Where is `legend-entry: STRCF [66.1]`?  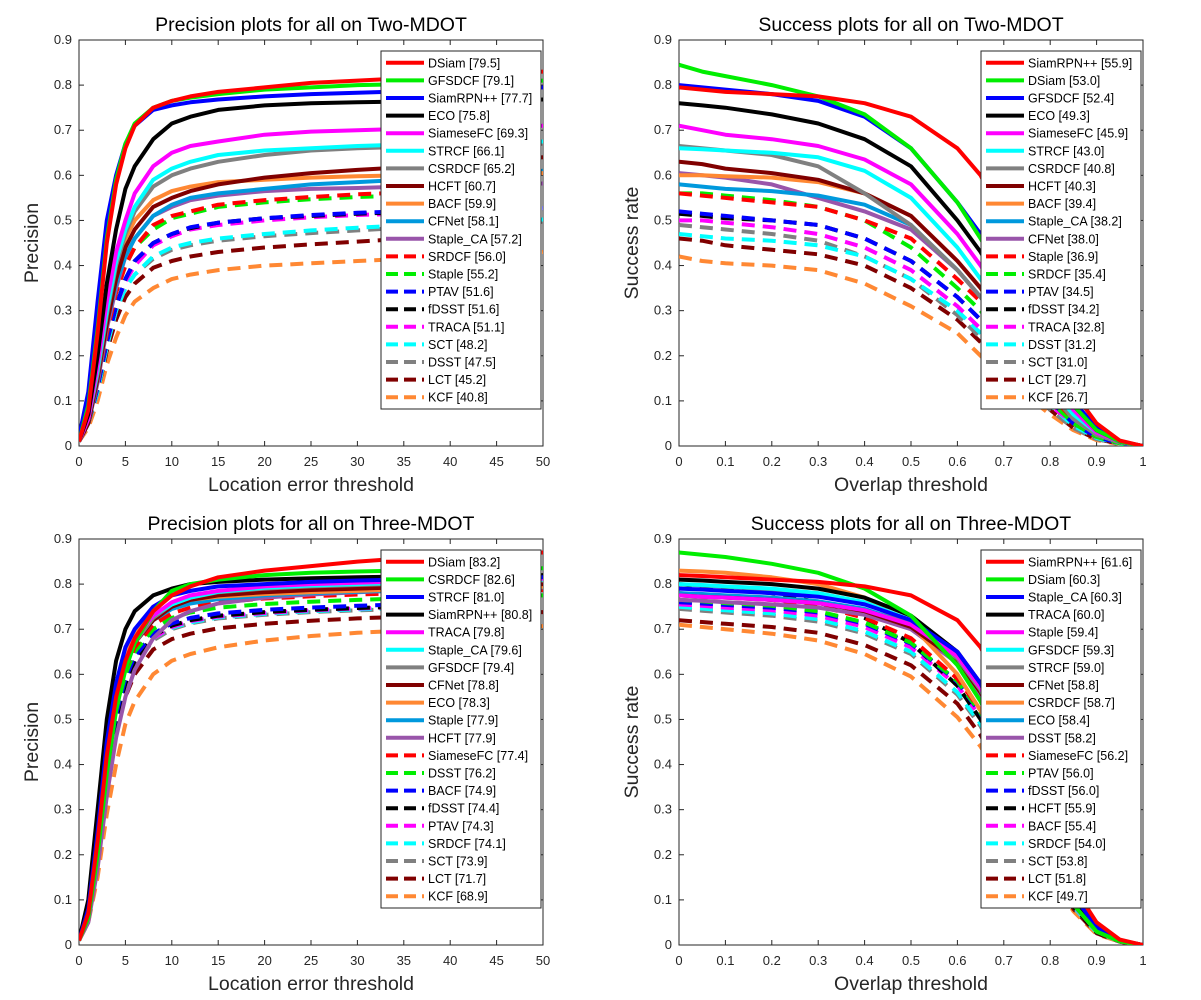
legend-entry: STRCF [66.1] is located at coordinates (466, 151).